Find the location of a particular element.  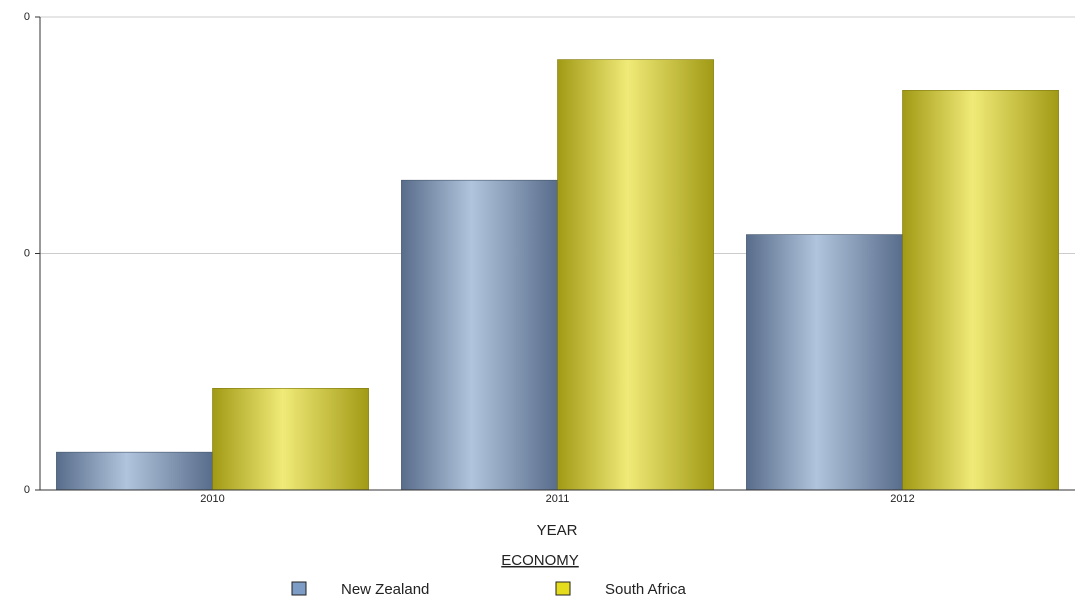

legend-label: South Africa is located at coordinates (646, 589).